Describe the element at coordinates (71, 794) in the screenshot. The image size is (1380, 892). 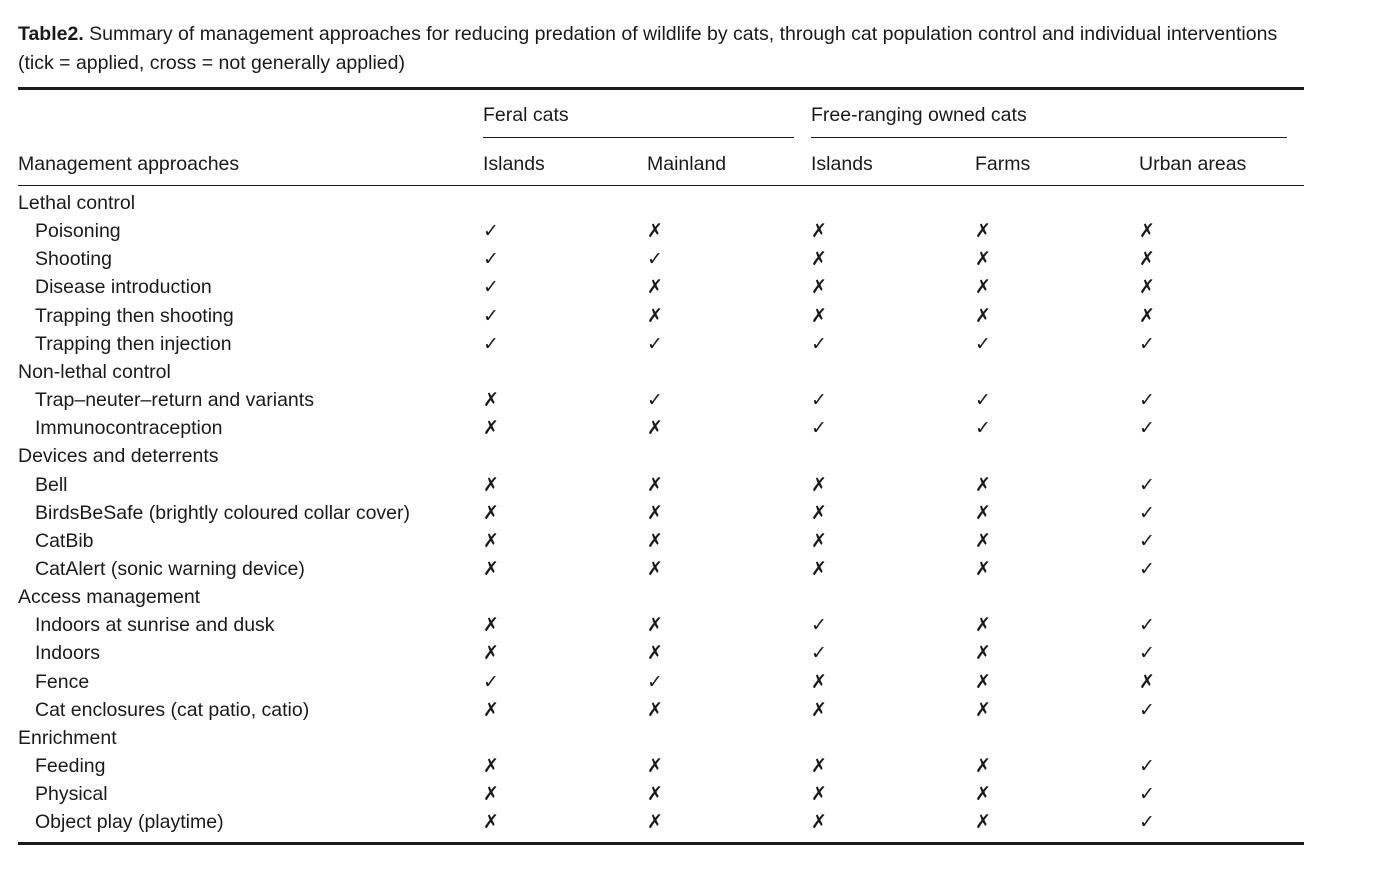
I see `row-label: Physical` at that location.